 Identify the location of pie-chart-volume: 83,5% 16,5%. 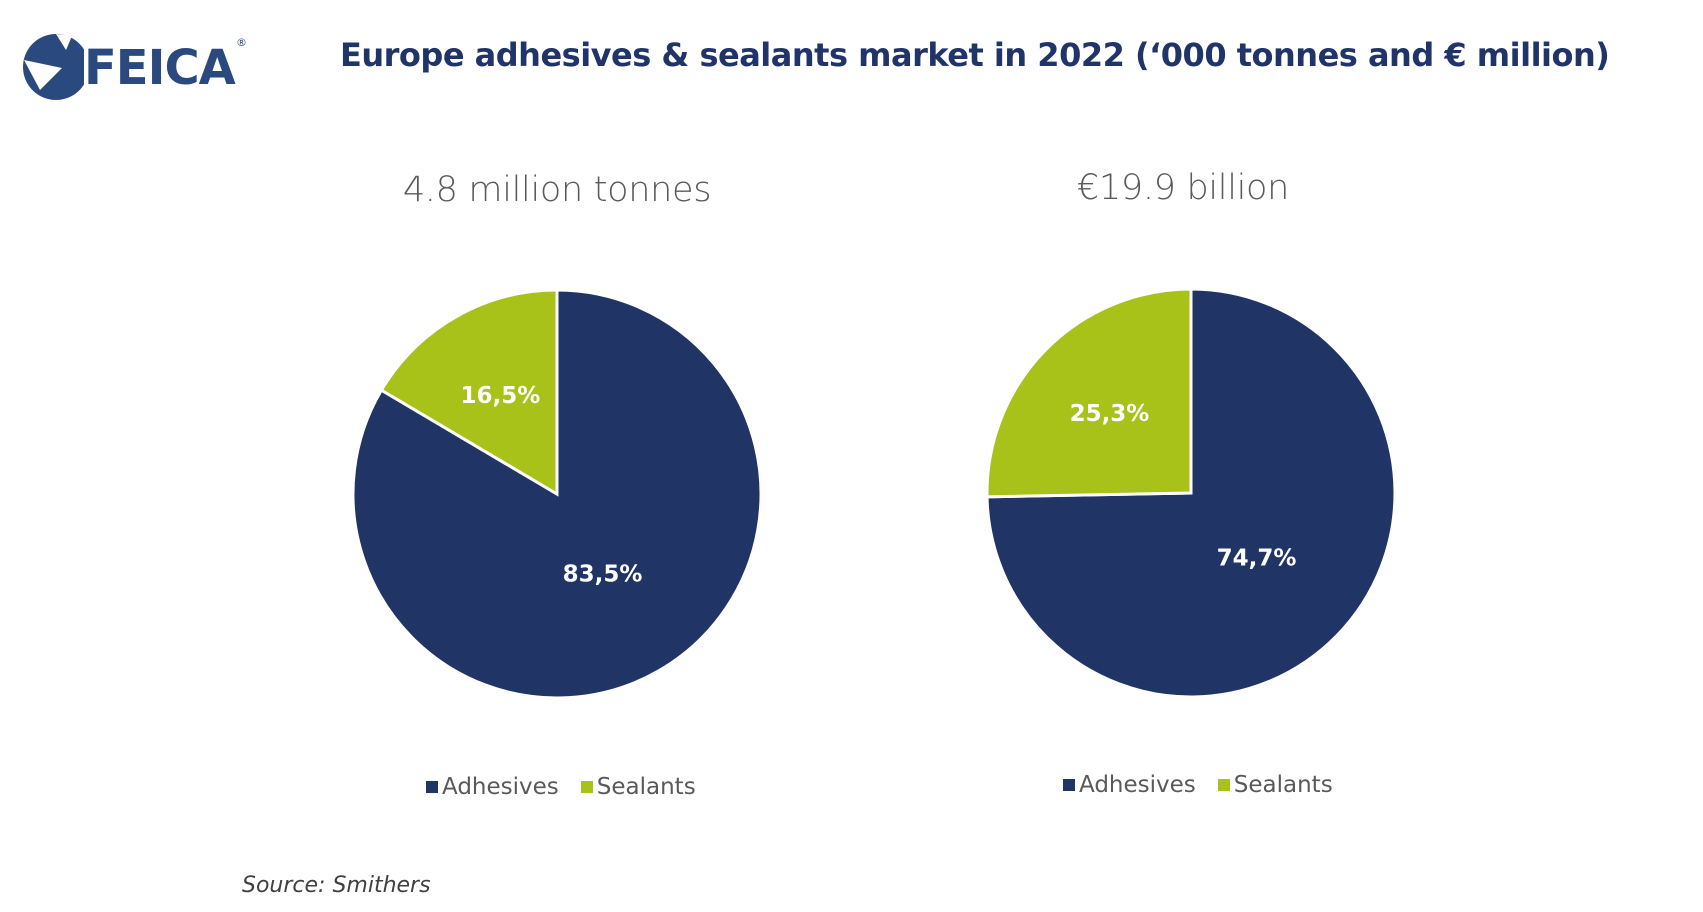
(557, 494).